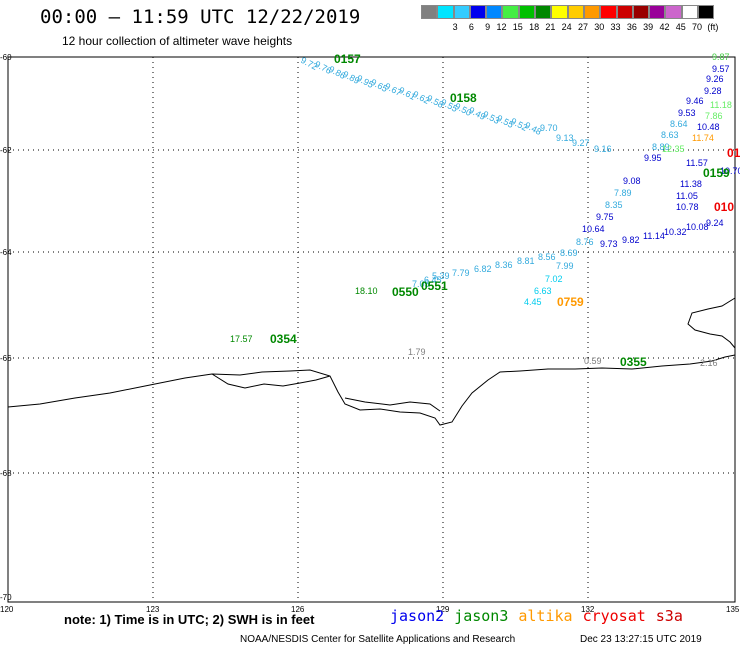 Image resolution: width=740 pixels, height=650 pixels. I want to click on swh-value: 11.18, so click(721, 105).